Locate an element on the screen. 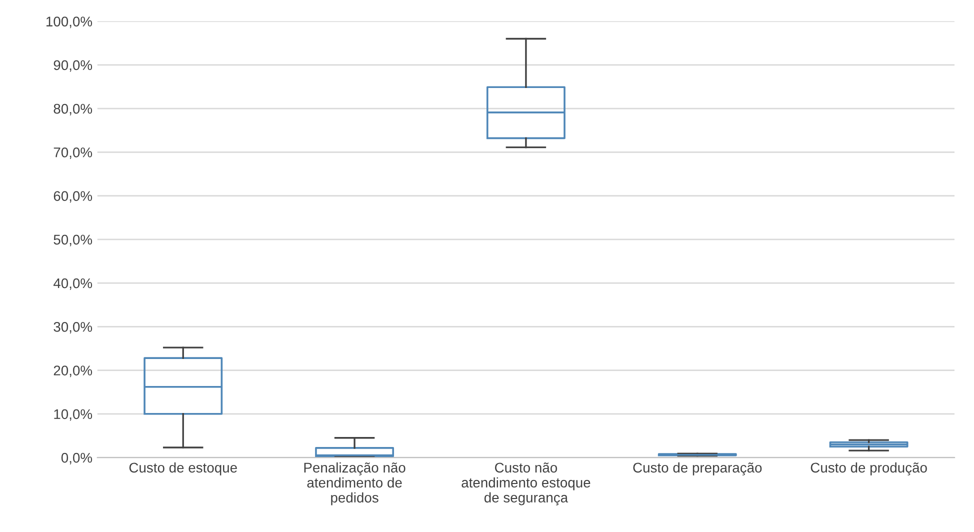 Image resolution: width=974 pixels, height=532 pixels. y-tick-label: 70,0% is located at coordinates (73, 153).